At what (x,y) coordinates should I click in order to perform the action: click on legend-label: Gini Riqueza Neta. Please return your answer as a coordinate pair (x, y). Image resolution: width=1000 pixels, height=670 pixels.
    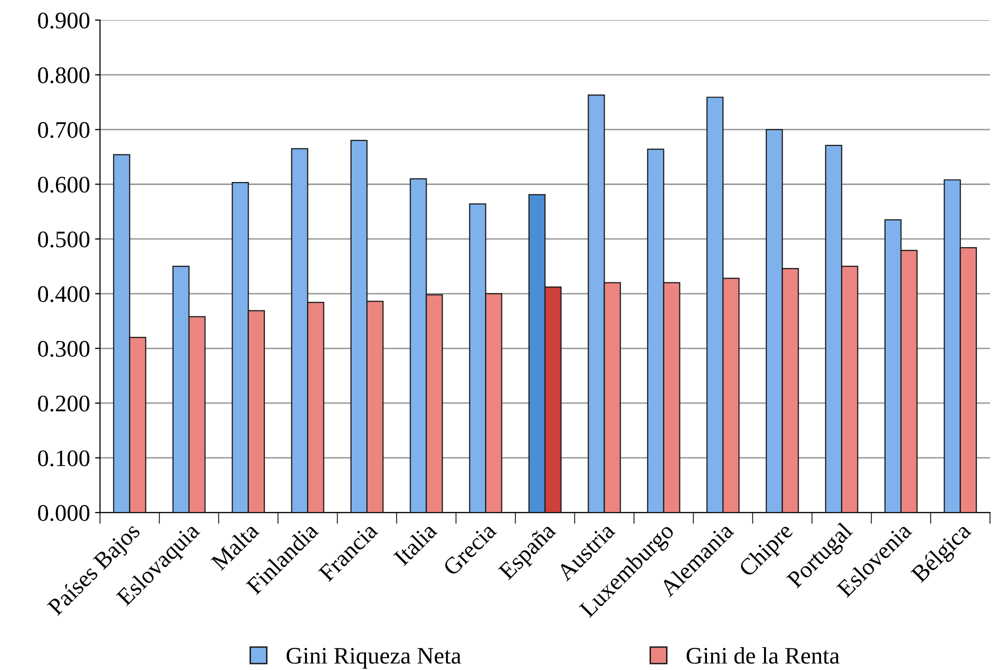
    Looking at the image, I should click on (374, 658).